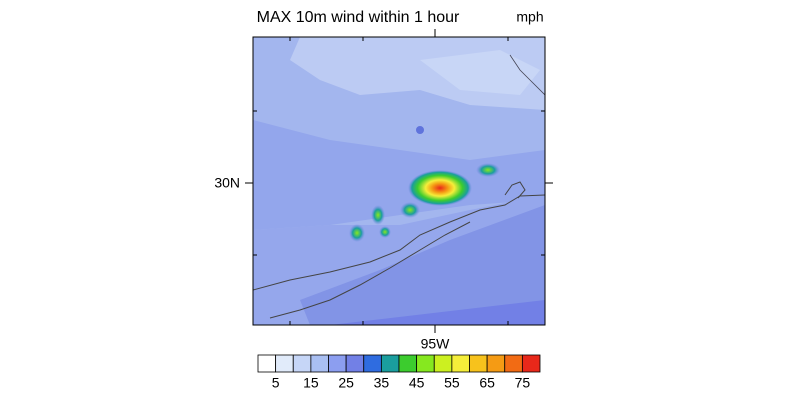 This screenshot has height=400, width=800. I want to click on colorbar-label: 55, so click(452, 383).